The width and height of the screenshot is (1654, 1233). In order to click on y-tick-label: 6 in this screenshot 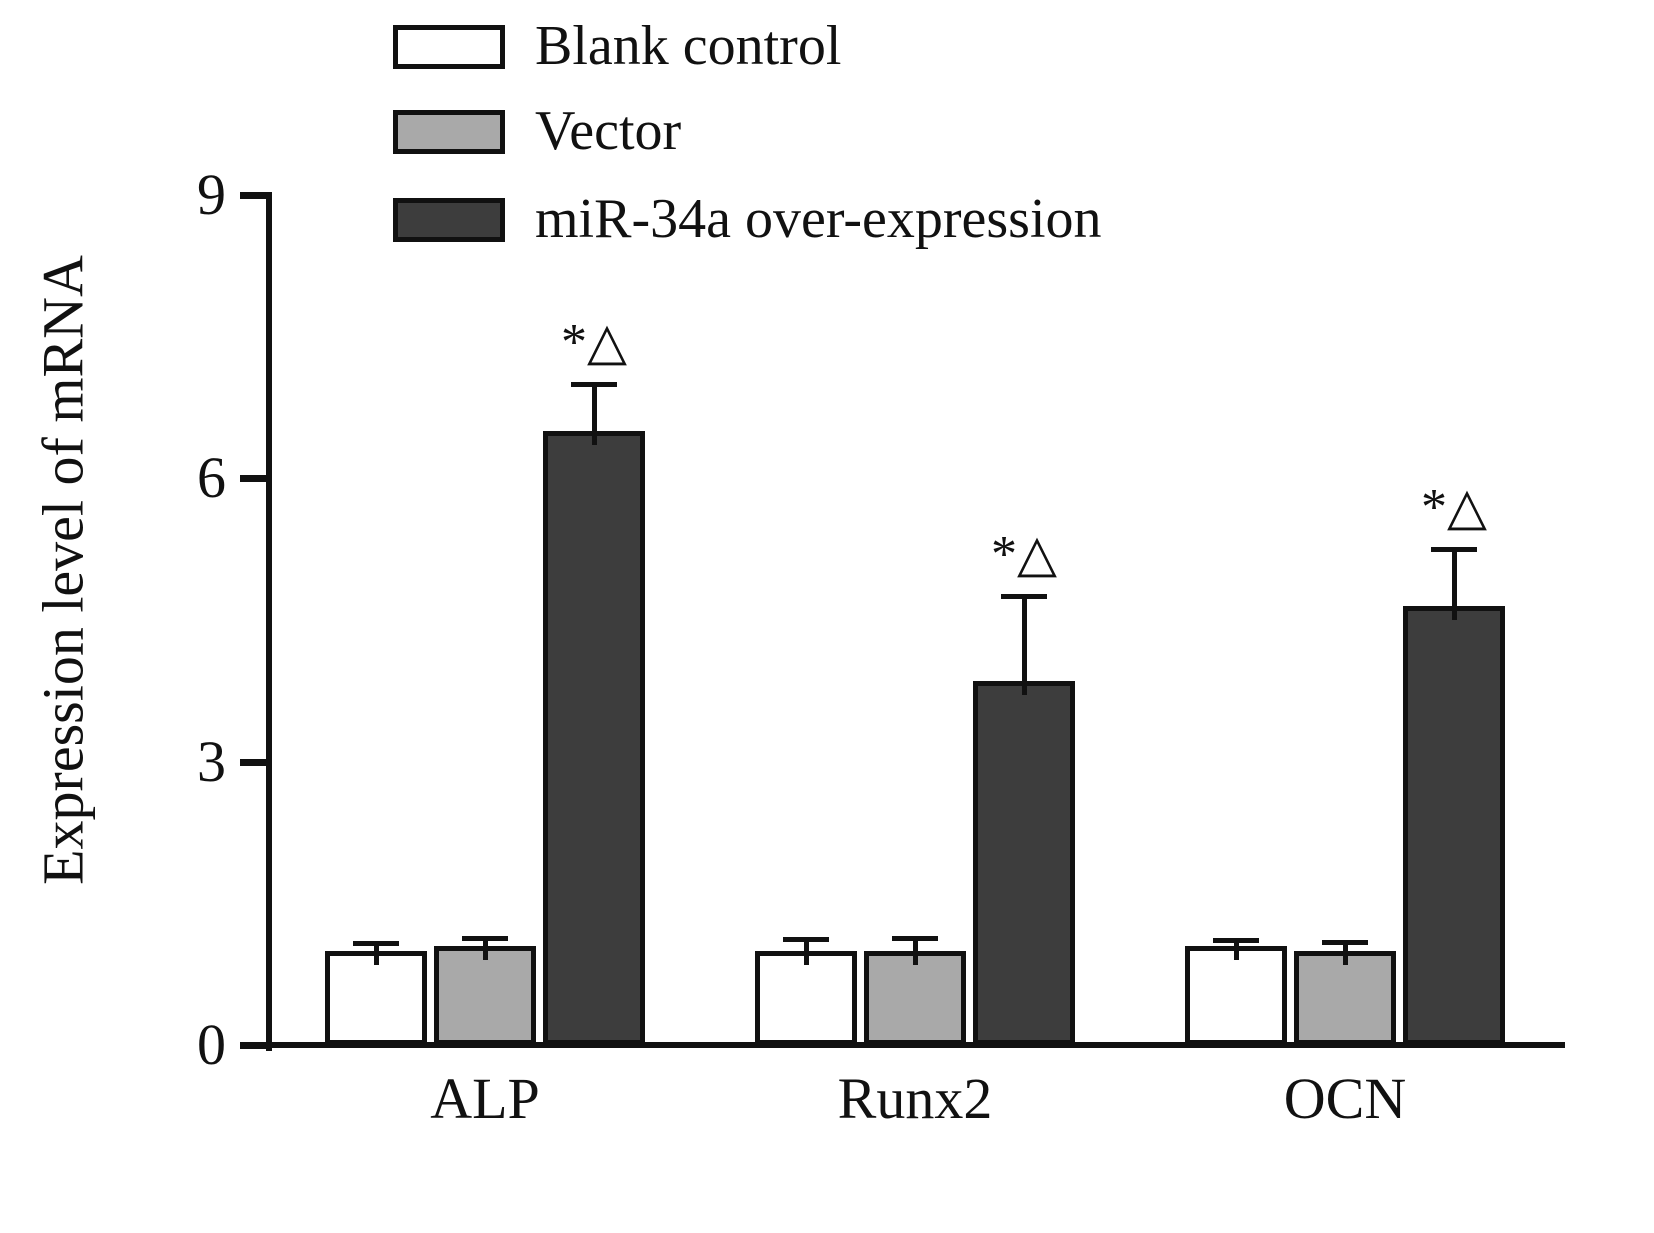, I will do `click(211, 478)`.